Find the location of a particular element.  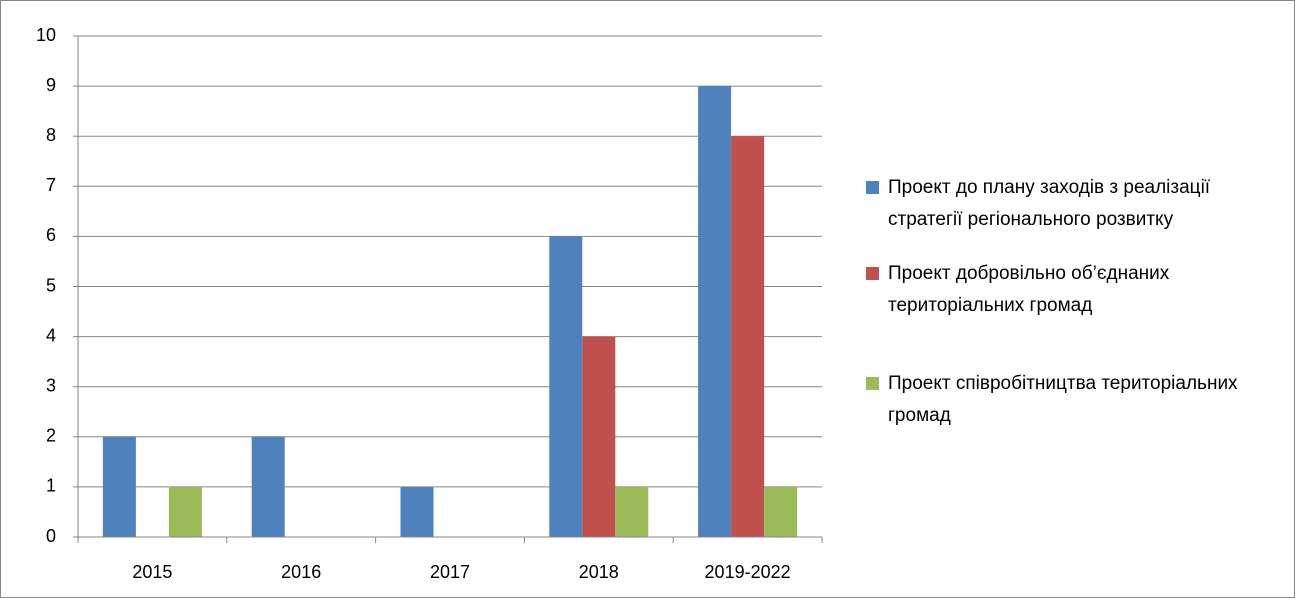

y-tick-label: 9 is located at coordinates (51, 85).